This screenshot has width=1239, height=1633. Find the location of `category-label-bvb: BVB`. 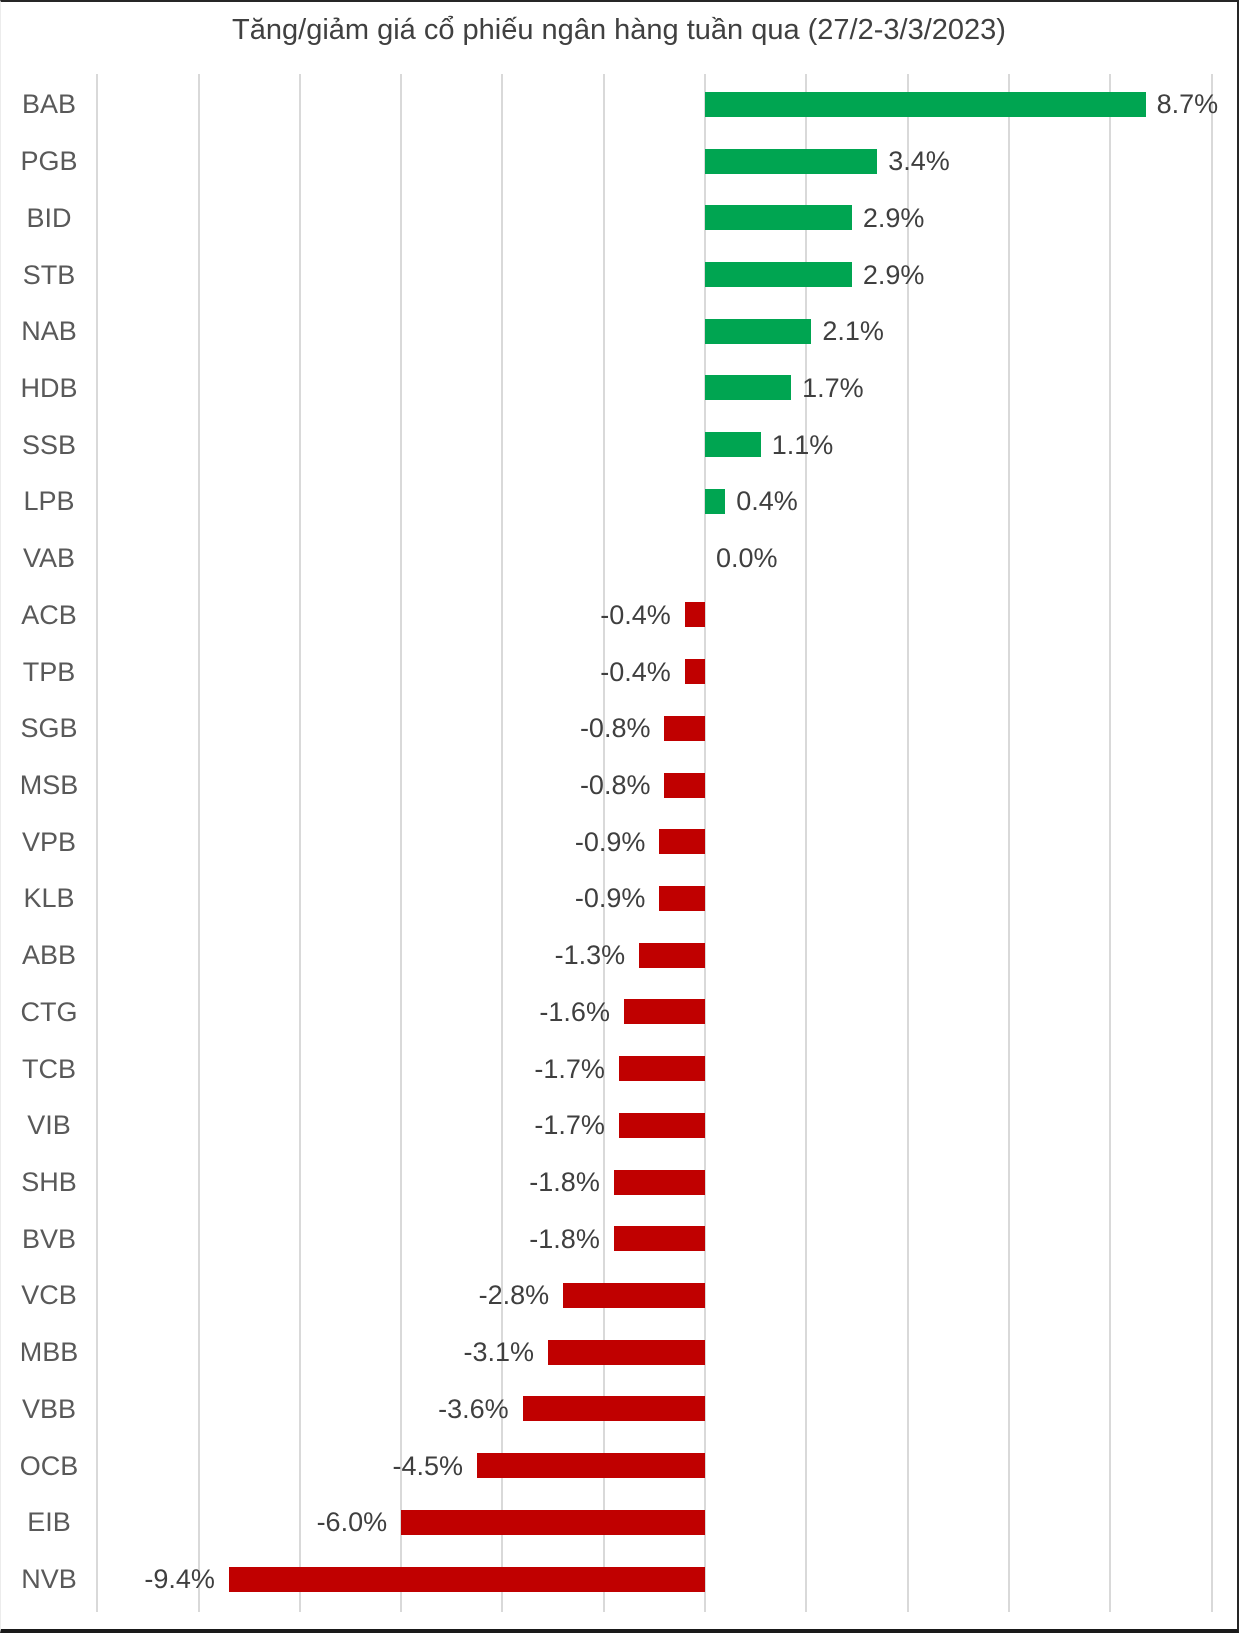

category-label-bvb: BVB is located at coordinates (49, 1238).